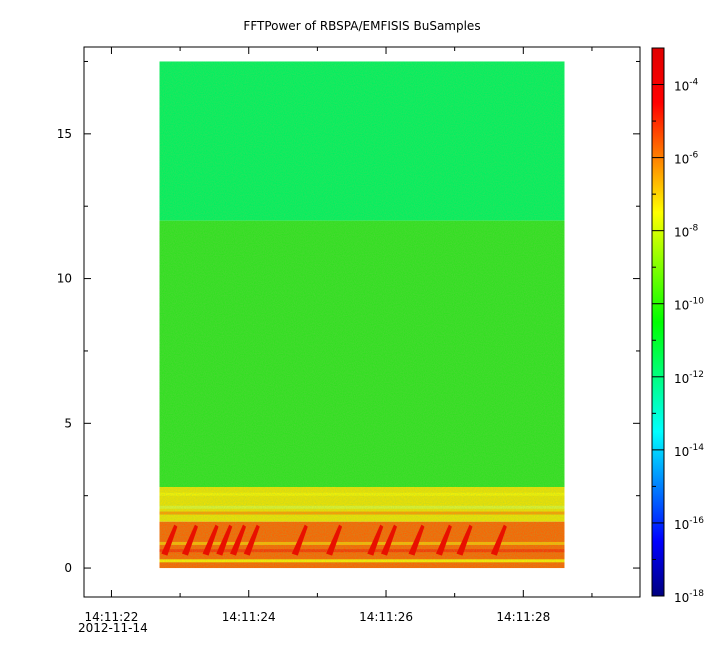 The image size is (724, 656). I want to click on y-tick-label: 0, so click(68, 568).